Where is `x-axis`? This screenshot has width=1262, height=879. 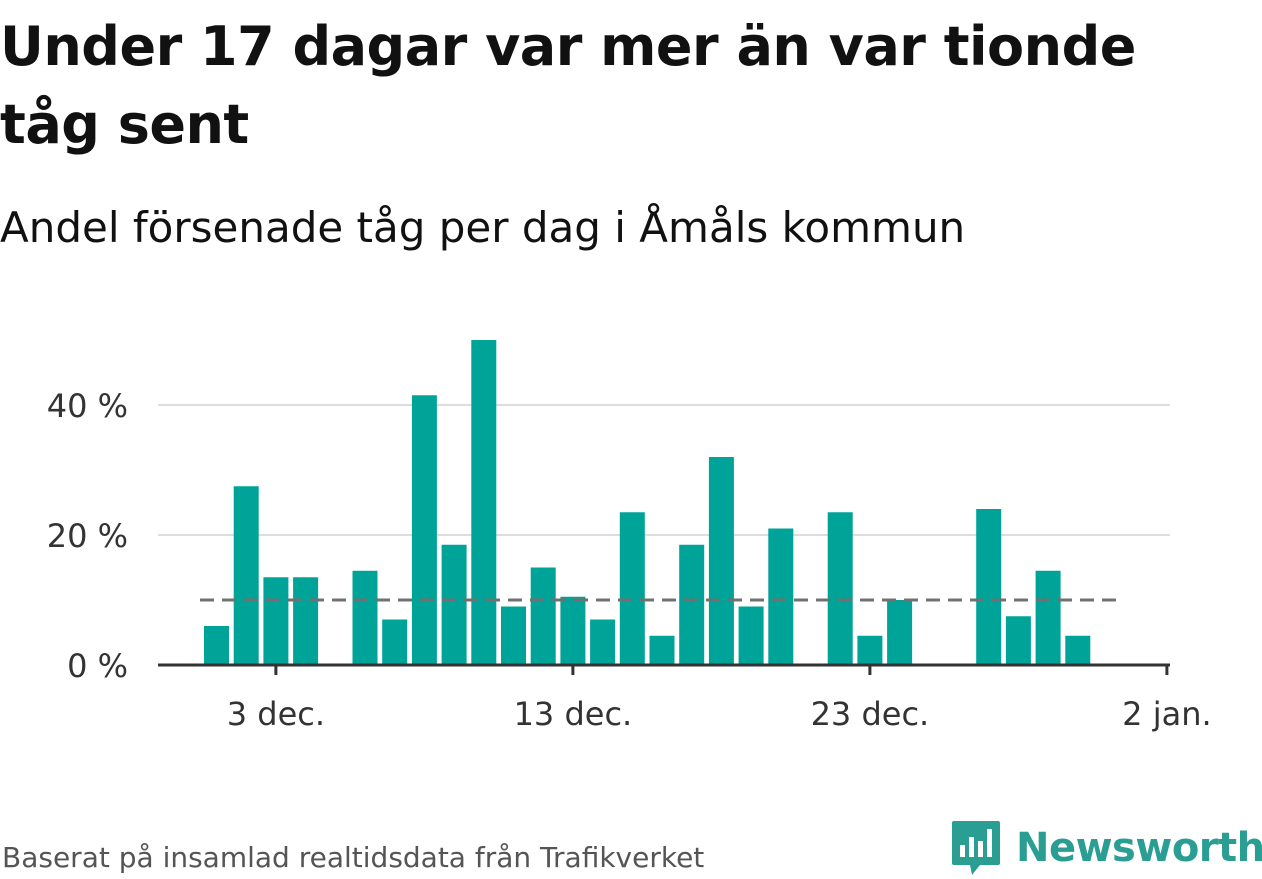 x-axis is located at coordinates (664, 669).